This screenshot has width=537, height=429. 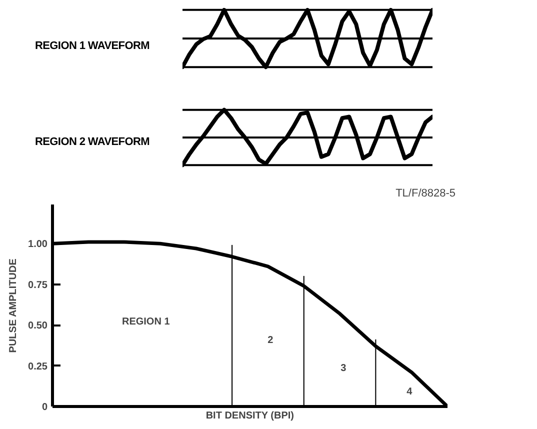 What do you see at coordinates (271, 340) in the screenshot?
I see `annotation: 2` at bounding box center [271, 340].